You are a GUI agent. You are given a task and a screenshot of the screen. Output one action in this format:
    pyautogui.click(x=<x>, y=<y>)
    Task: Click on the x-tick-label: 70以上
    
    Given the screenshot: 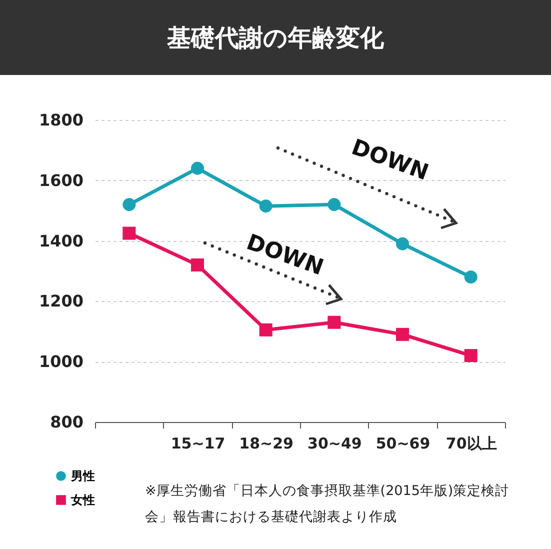 What is the action you would take?
    pyautogui.click(x=471, y=443)
    